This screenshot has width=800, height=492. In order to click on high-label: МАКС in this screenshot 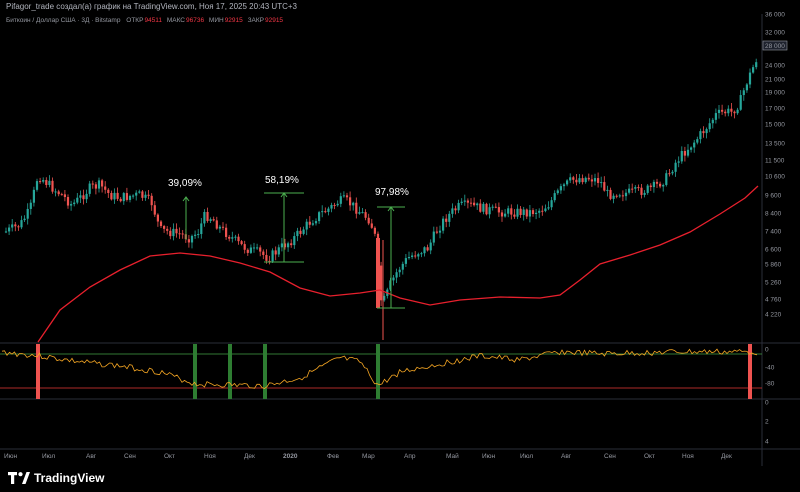, I will do `click(176, 20)`.